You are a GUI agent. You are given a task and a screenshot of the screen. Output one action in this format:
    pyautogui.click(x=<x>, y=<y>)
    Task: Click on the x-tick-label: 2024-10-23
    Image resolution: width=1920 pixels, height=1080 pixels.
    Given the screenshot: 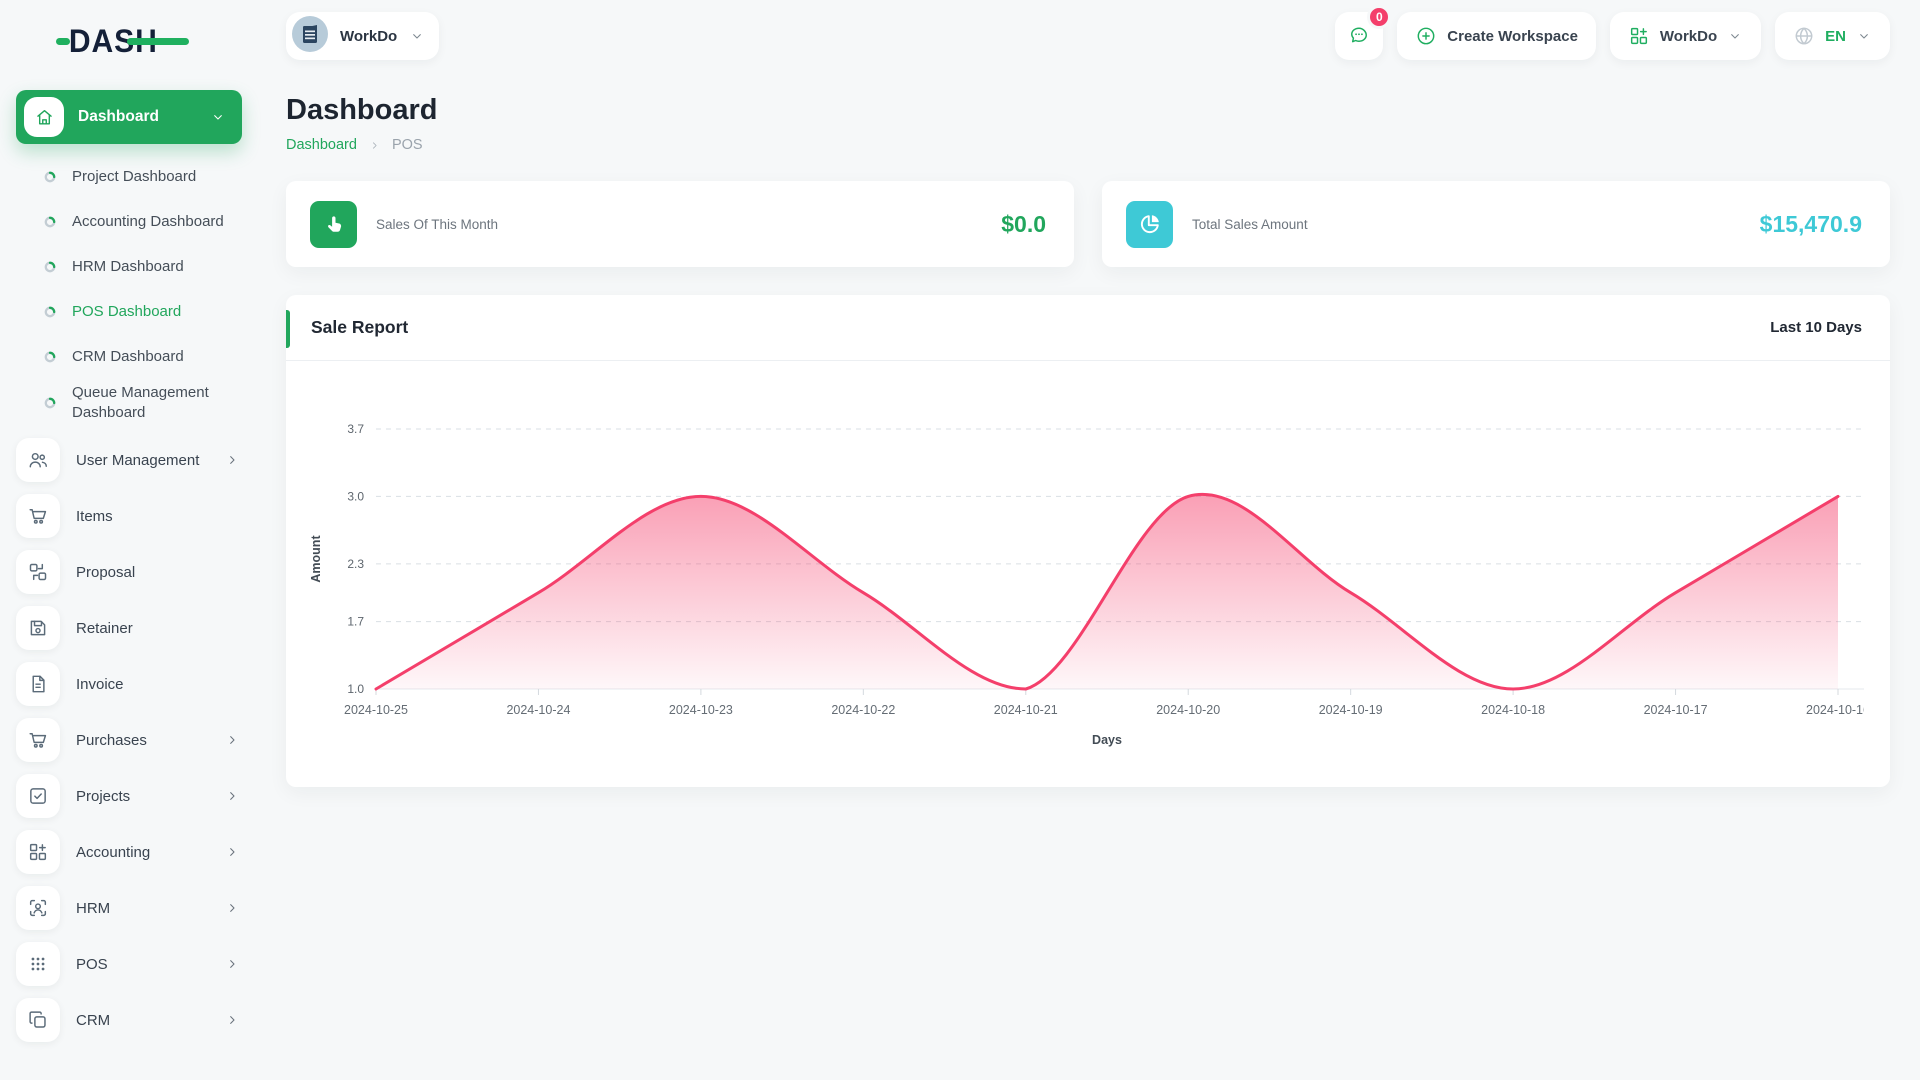 What is the action you would take?
    pyautogui.click(x=701, y=710)
    